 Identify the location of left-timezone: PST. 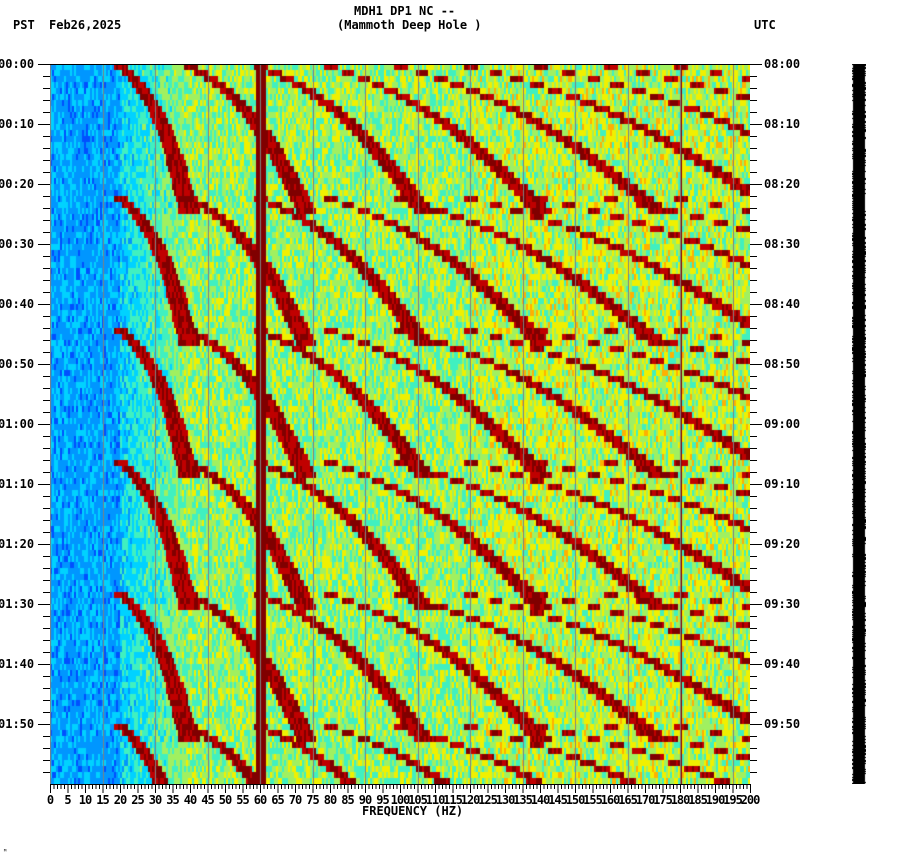
(24, 25).